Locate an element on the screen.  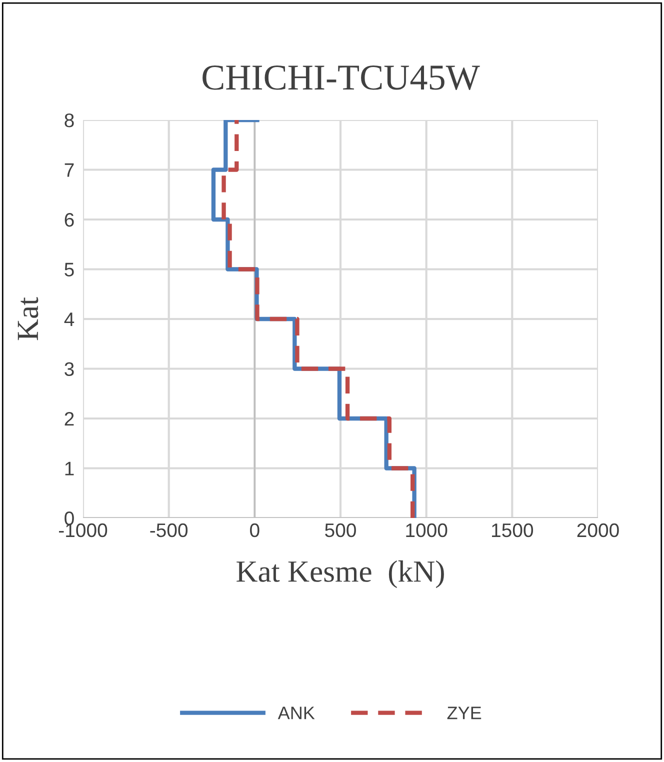
y-tick-label: 7 is located at coordinates (69, 170).